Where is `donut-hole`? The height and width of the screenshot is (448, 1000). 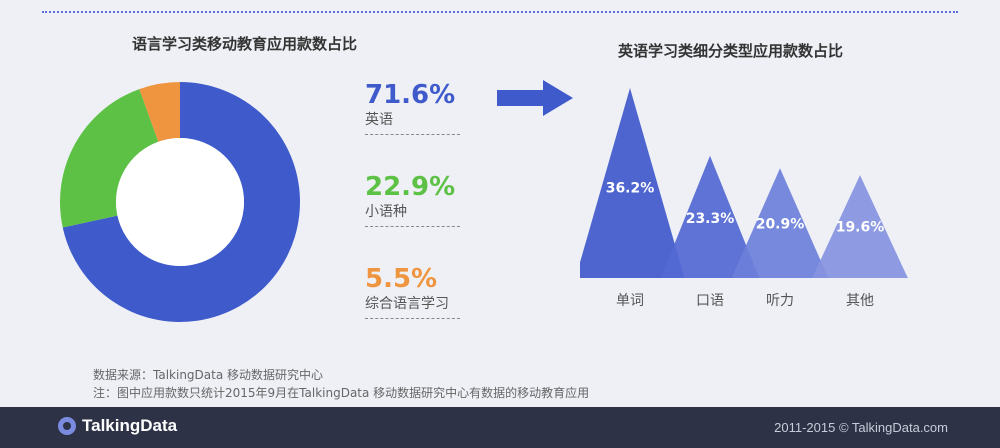
donut-hole is located at coordinates (180, 202).